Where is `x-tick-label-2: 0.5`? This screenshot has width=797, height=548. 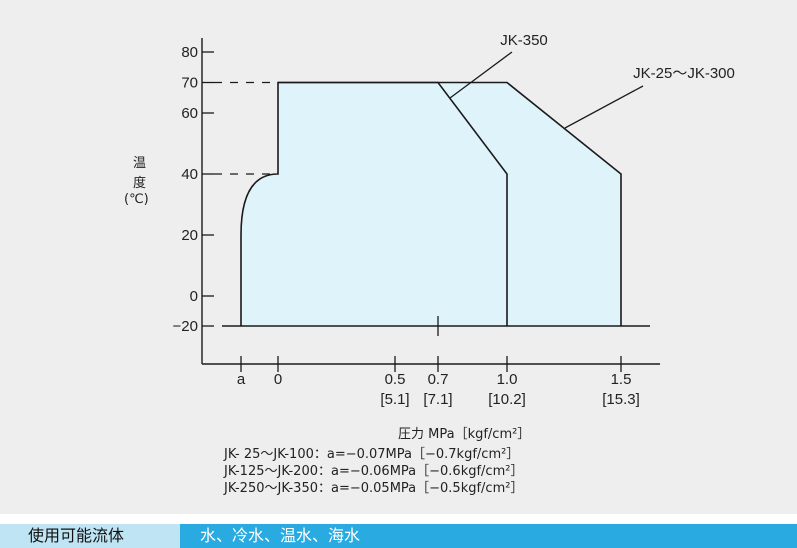 x-tick-label-2: 0.5 is located at coordinates (395, 379).